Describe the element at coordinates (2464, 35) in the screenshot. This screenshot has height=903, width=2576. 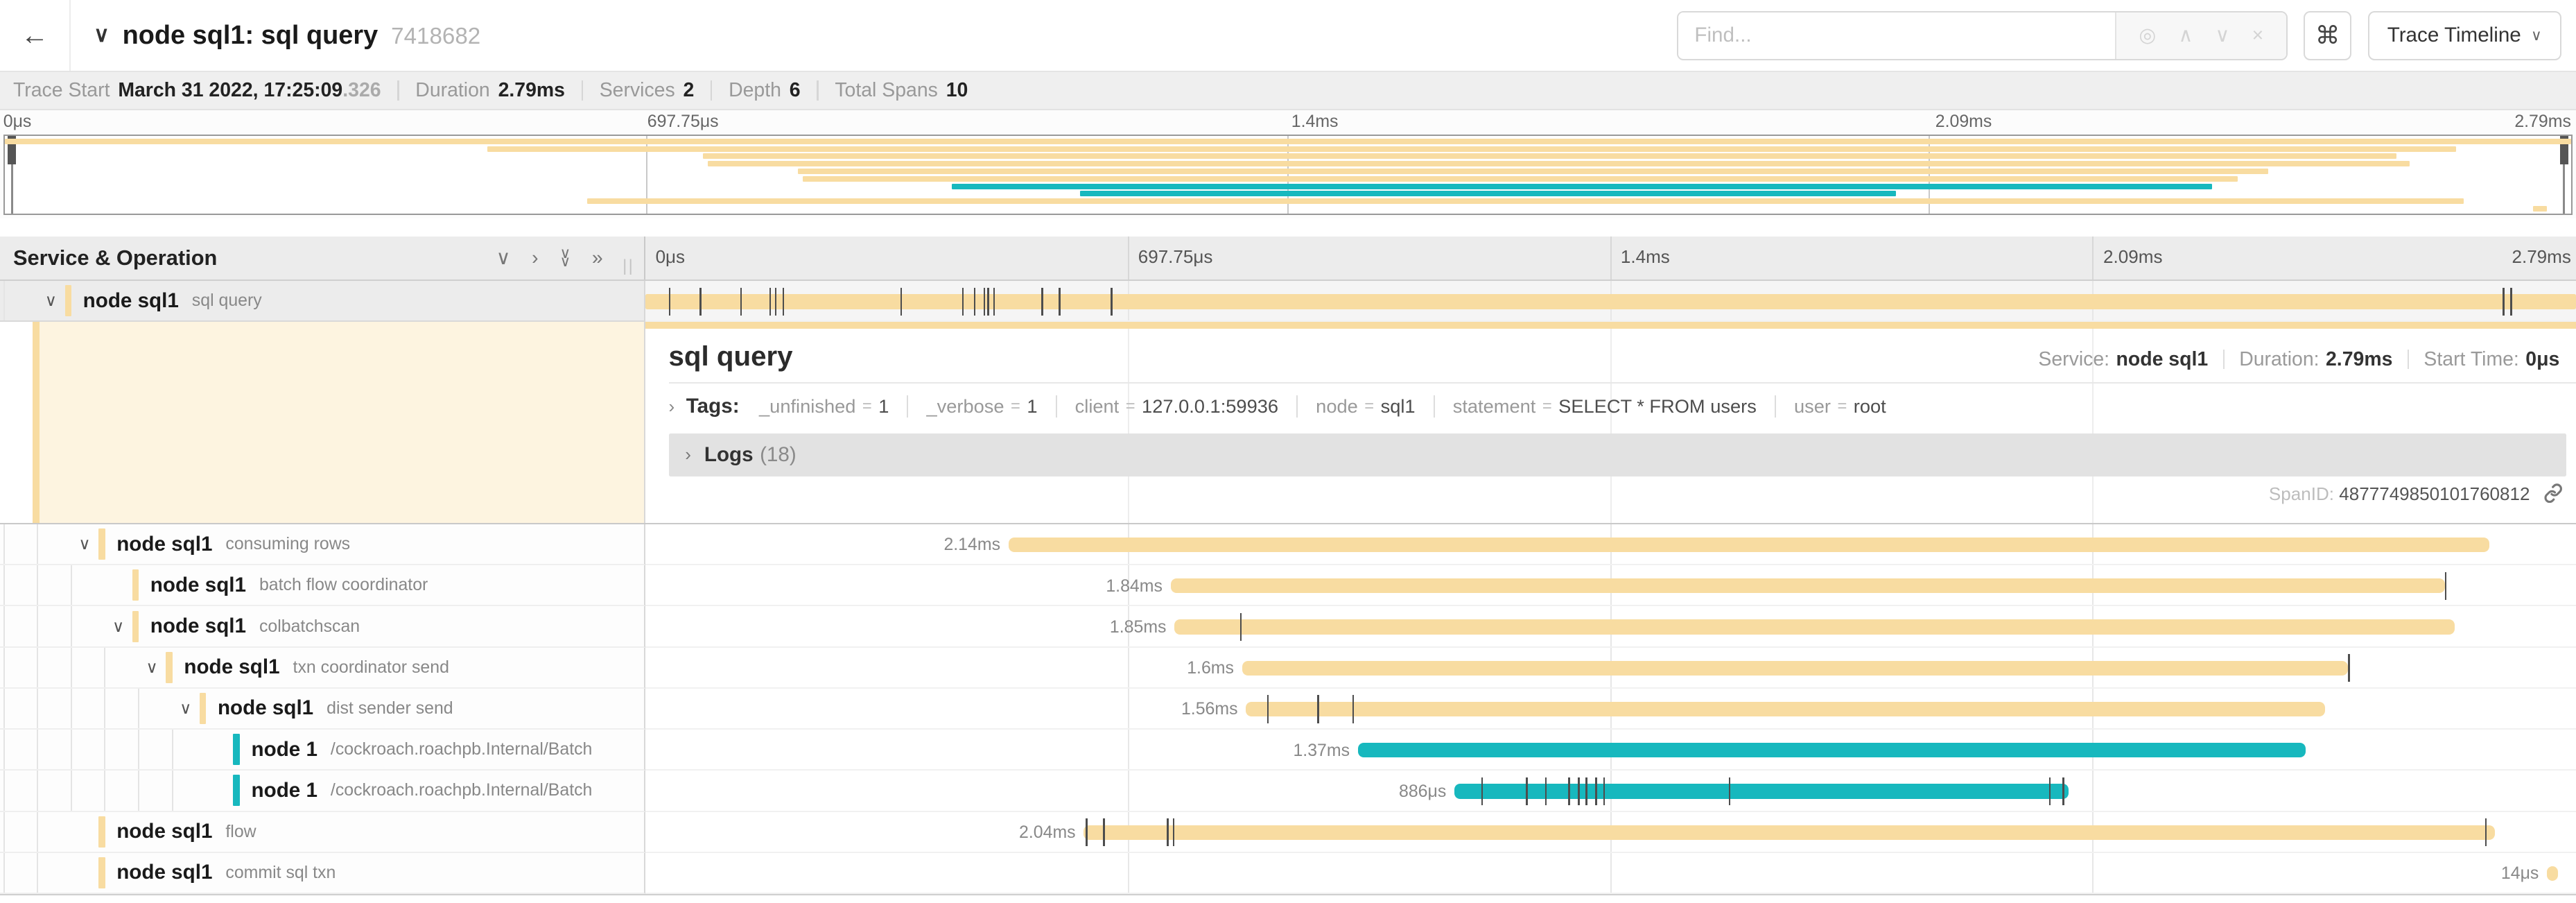
I see `view-options-button: Trace Timeline ∨` at that location.